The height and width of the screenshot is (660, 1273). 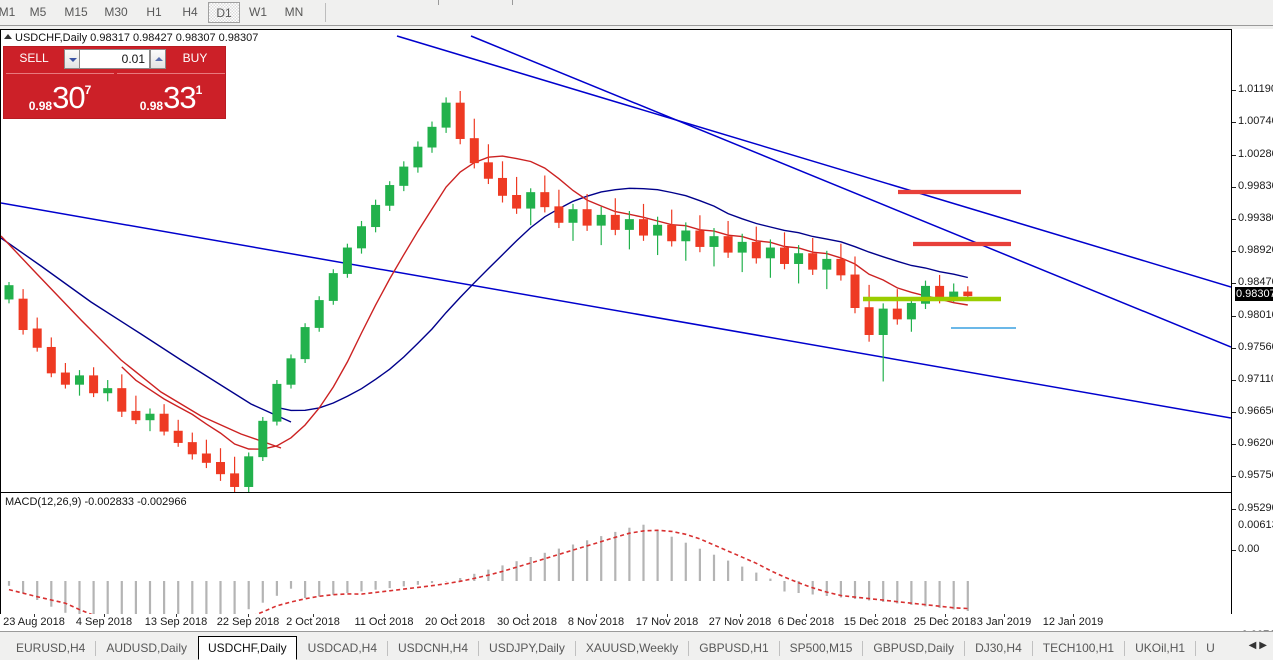 What do you see at coordinates (914, 648) in the screenshot?
I see `tab-gbpusd-daily: GBPUSD,Daily` at bounding box center [914, 648].